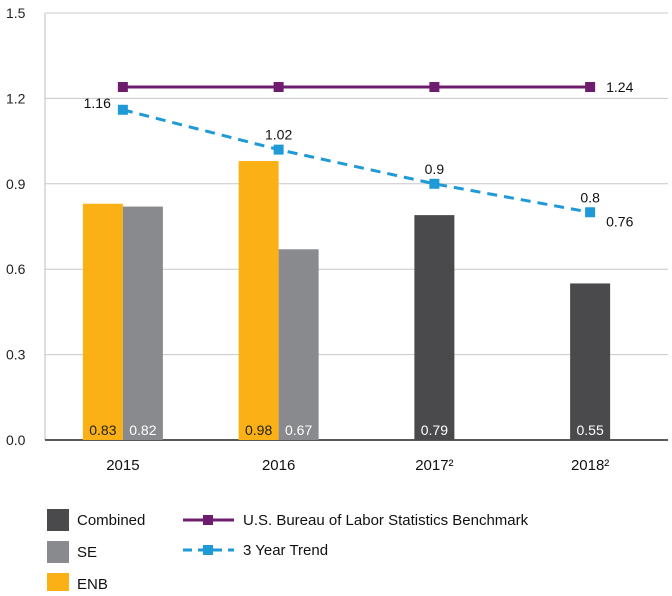 Image resolution: width=672 pixels, height=596 pixels. What do you see at coordinates (278, 135) in the screenshot?
I see `line-value-label: 1.02` at bounding box center [278, 135].